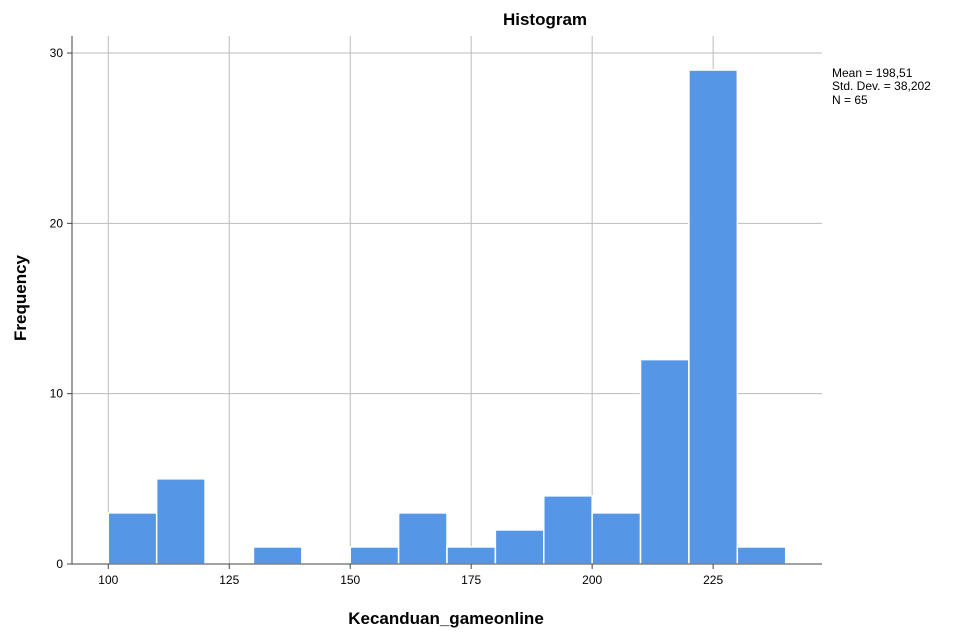  Describe the element at coordinates (229, 580) in the screenshot. I see `x-tick-label: 125` at that location.